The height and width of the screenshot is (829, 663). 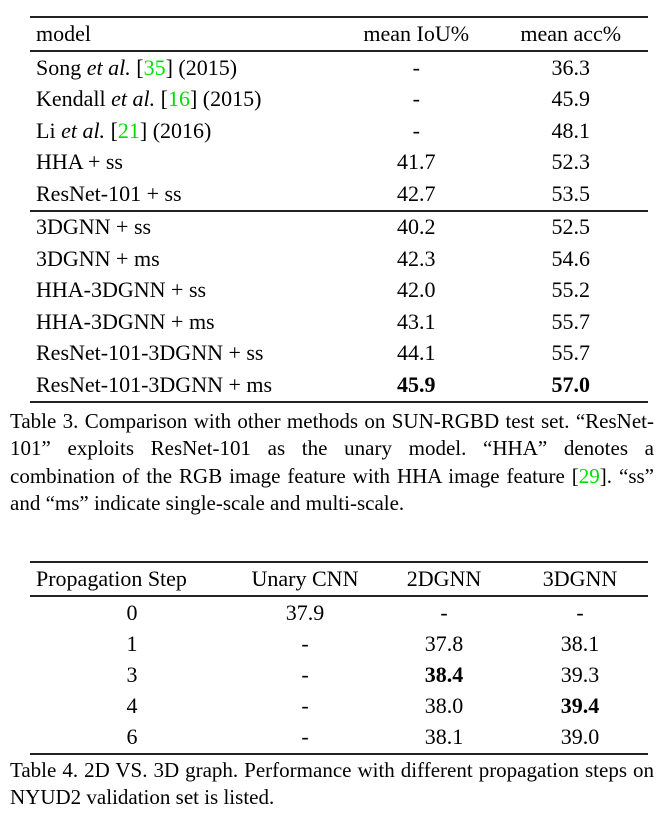 What do you see at coordinates (305, 579) in the screenshot?
I see `col-header-unary-cnn: Unary CNN` at bounding box center [305, 579].